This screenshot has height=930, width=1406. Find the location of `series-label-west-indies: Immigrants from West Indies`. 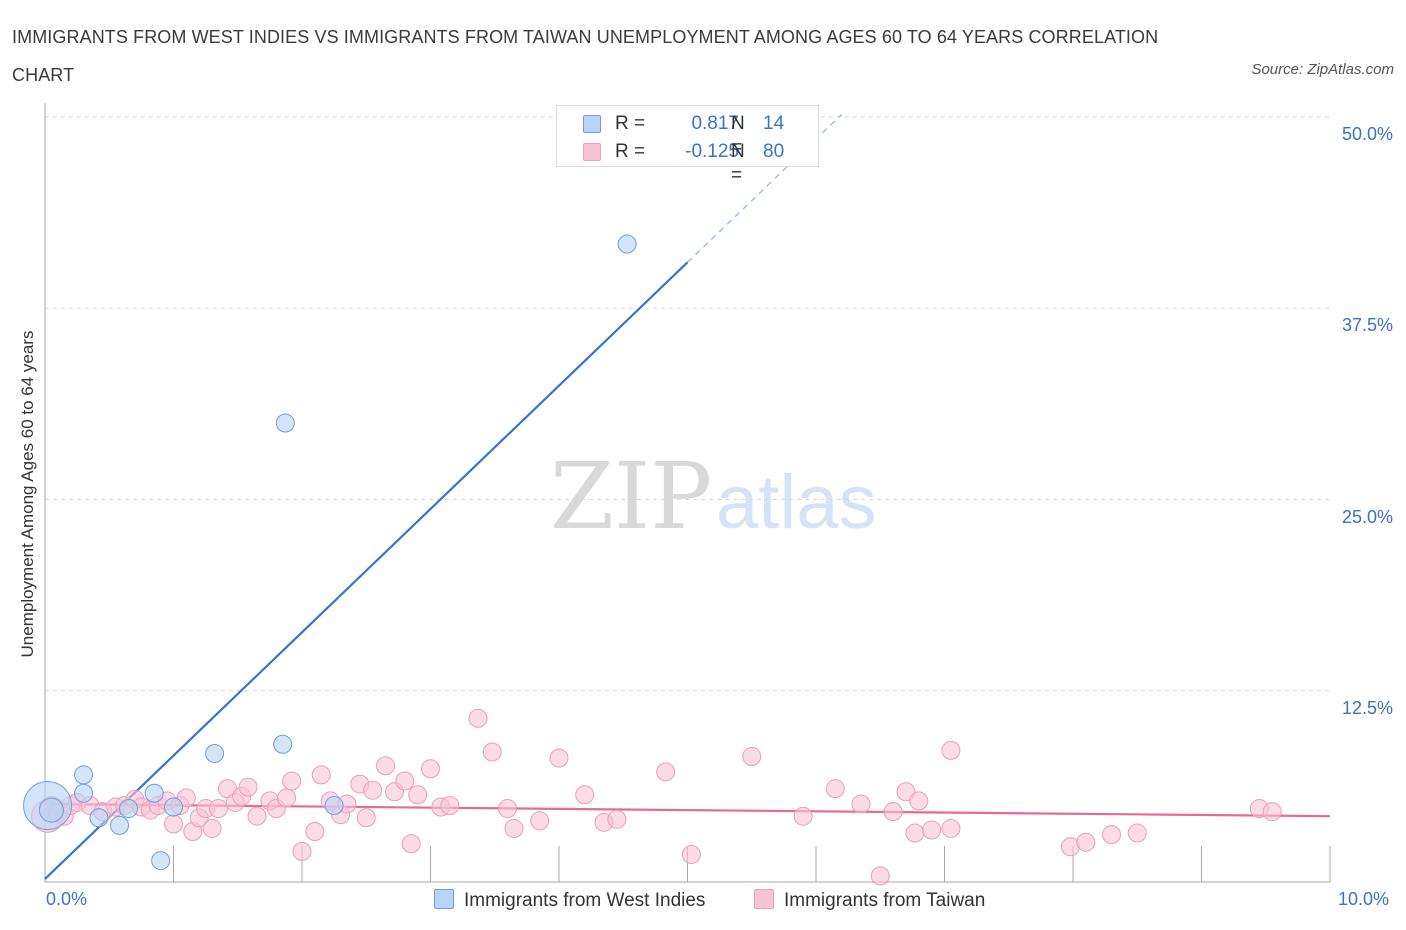

series-label-west-indies: Immigrants from West Indies is located at coordinates (585, 900).